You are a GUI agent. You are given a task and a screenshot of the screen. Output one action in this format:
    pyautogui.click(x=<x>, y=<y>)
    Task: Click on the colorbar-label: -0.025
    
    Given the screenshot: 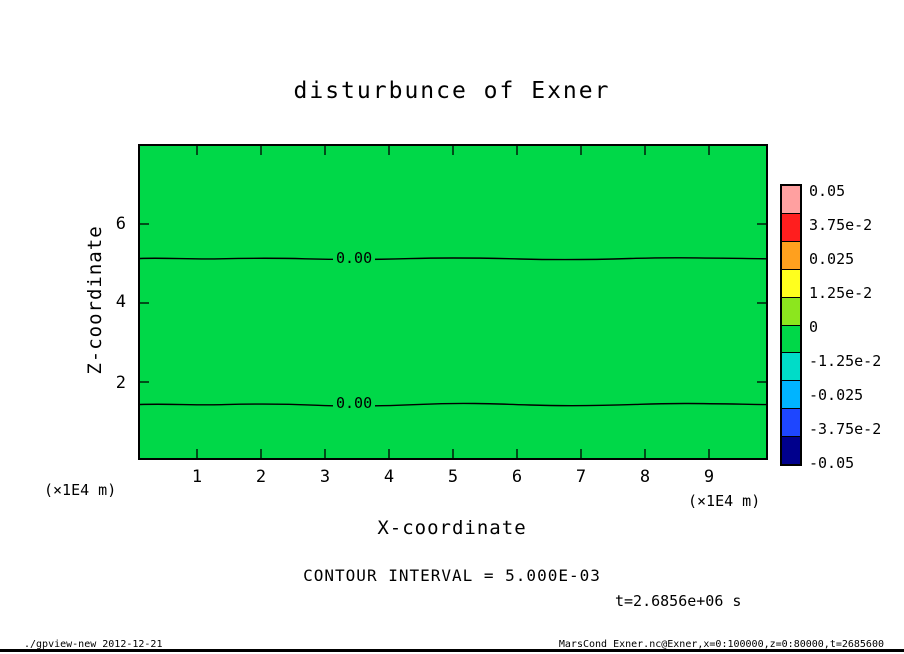 What is the action you would take?
    pyautogui.click(x=836, y=395)
    